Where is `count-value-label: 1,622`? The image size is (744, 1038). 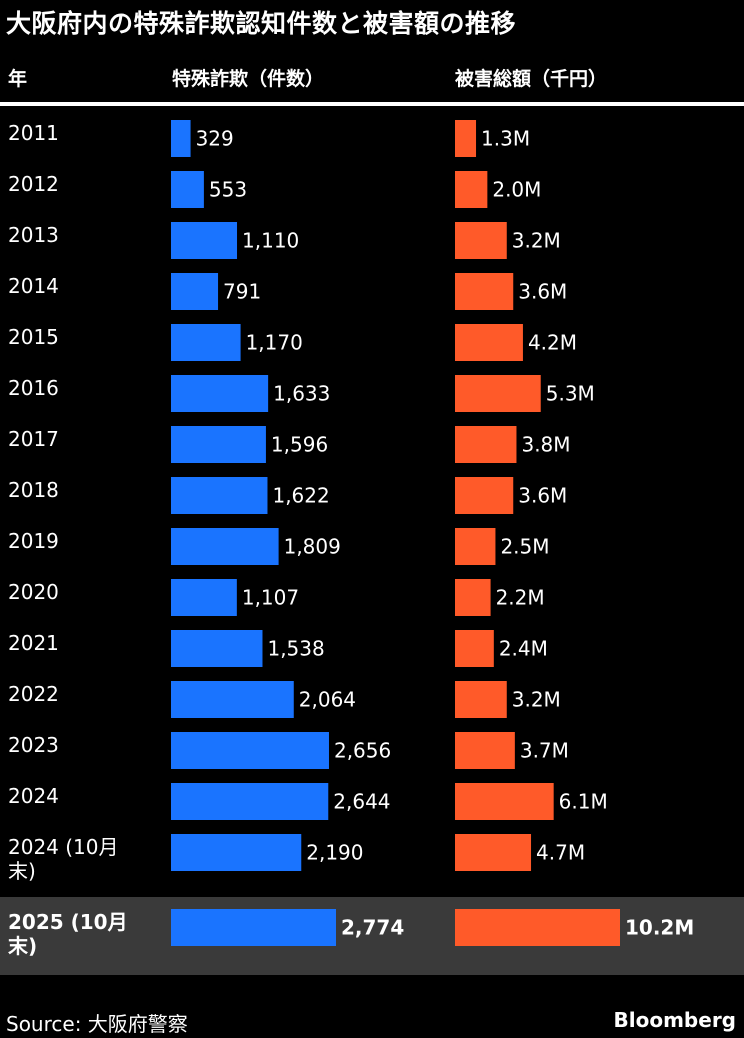 count-value-label: 1,622 is located at coordinates (300, 496).